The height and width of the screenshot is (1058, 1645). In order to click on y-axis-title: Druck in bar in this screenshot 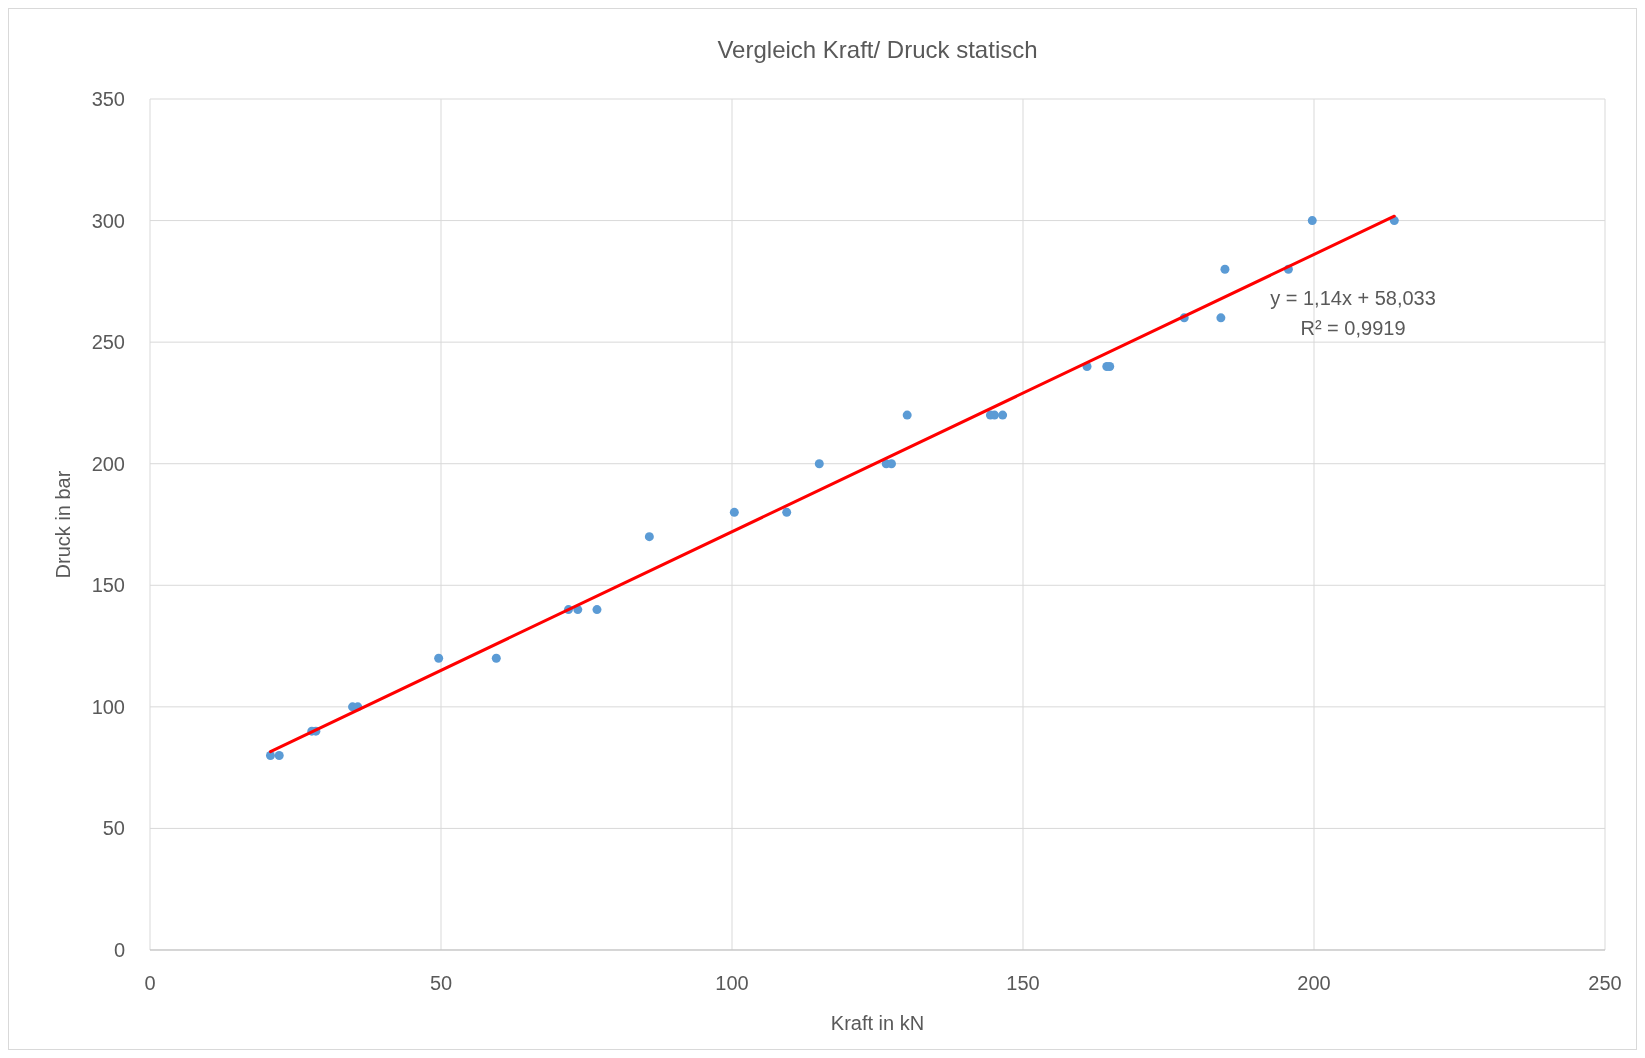, I will do `click(63, 524)`.